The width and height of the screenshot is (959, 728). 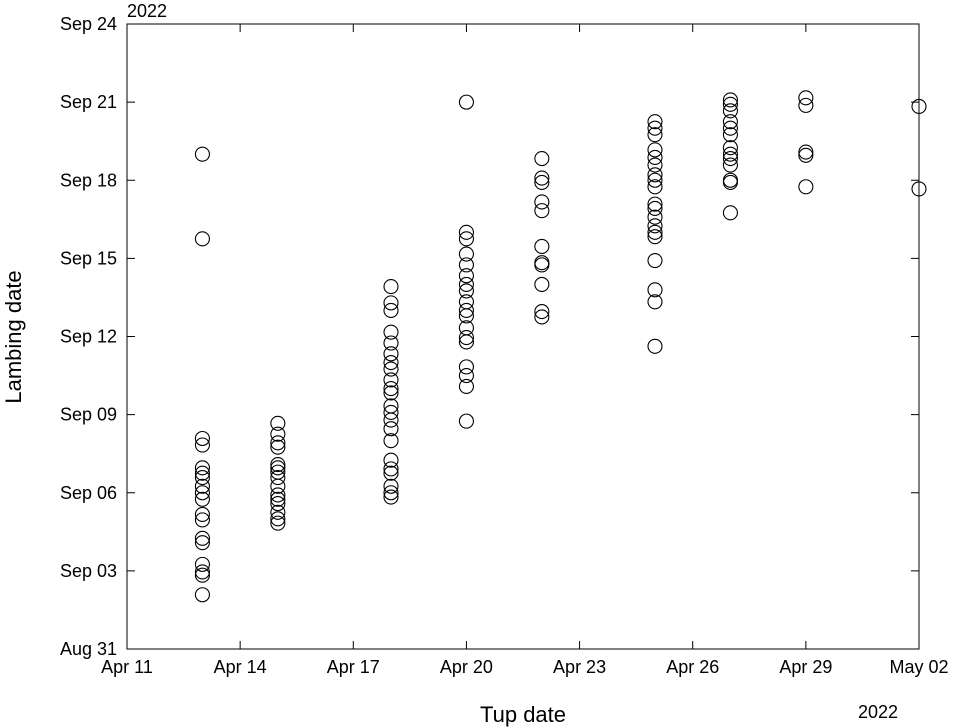 What do you see at coordinates (147, 11) in the screenshot?
I see `y-axis-year-label: 2022` at bounding box center [147, 11].